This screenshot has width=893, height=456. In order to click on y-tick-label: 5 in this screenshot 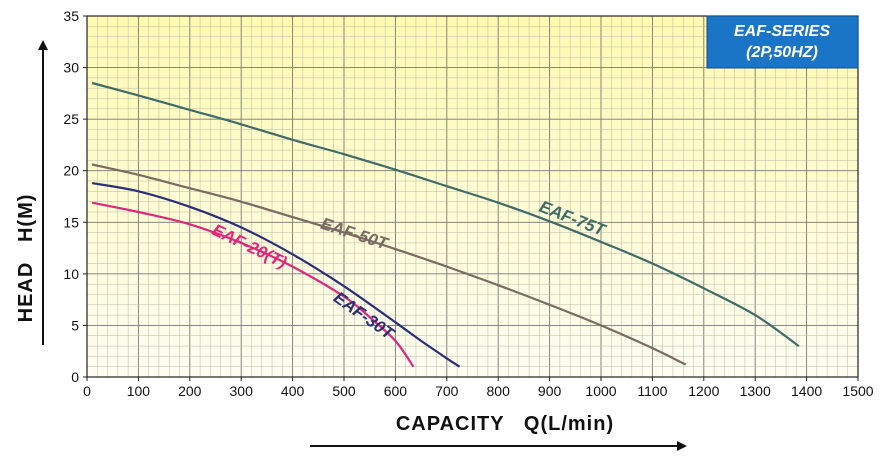, I will do `click(75, 325)`.